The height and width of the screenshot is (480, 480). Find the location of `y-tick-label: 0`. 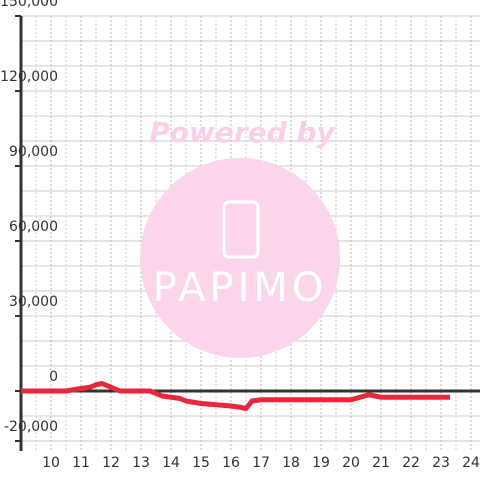

y-tick-label: 0 is located at coordinates (53, 377).